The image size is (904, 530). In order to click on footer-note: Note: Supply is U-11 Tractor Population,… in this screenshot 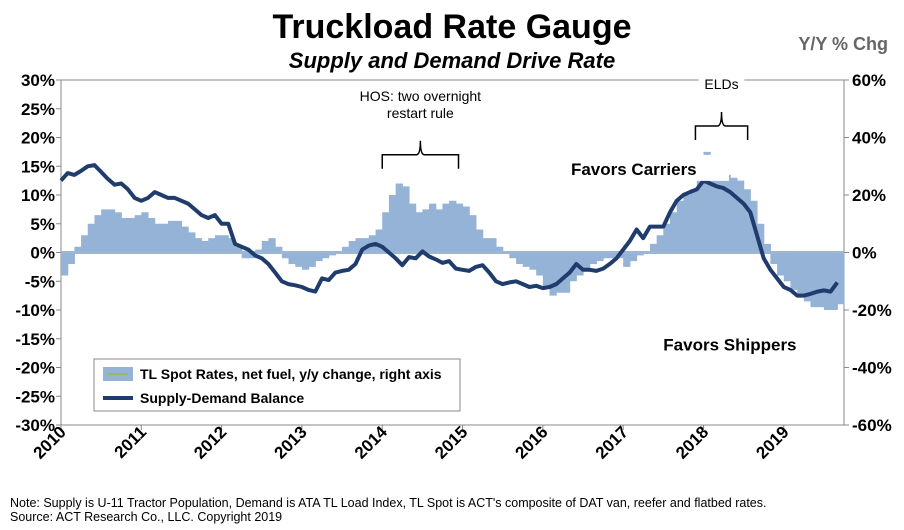, I will do `click(388, 510)`.